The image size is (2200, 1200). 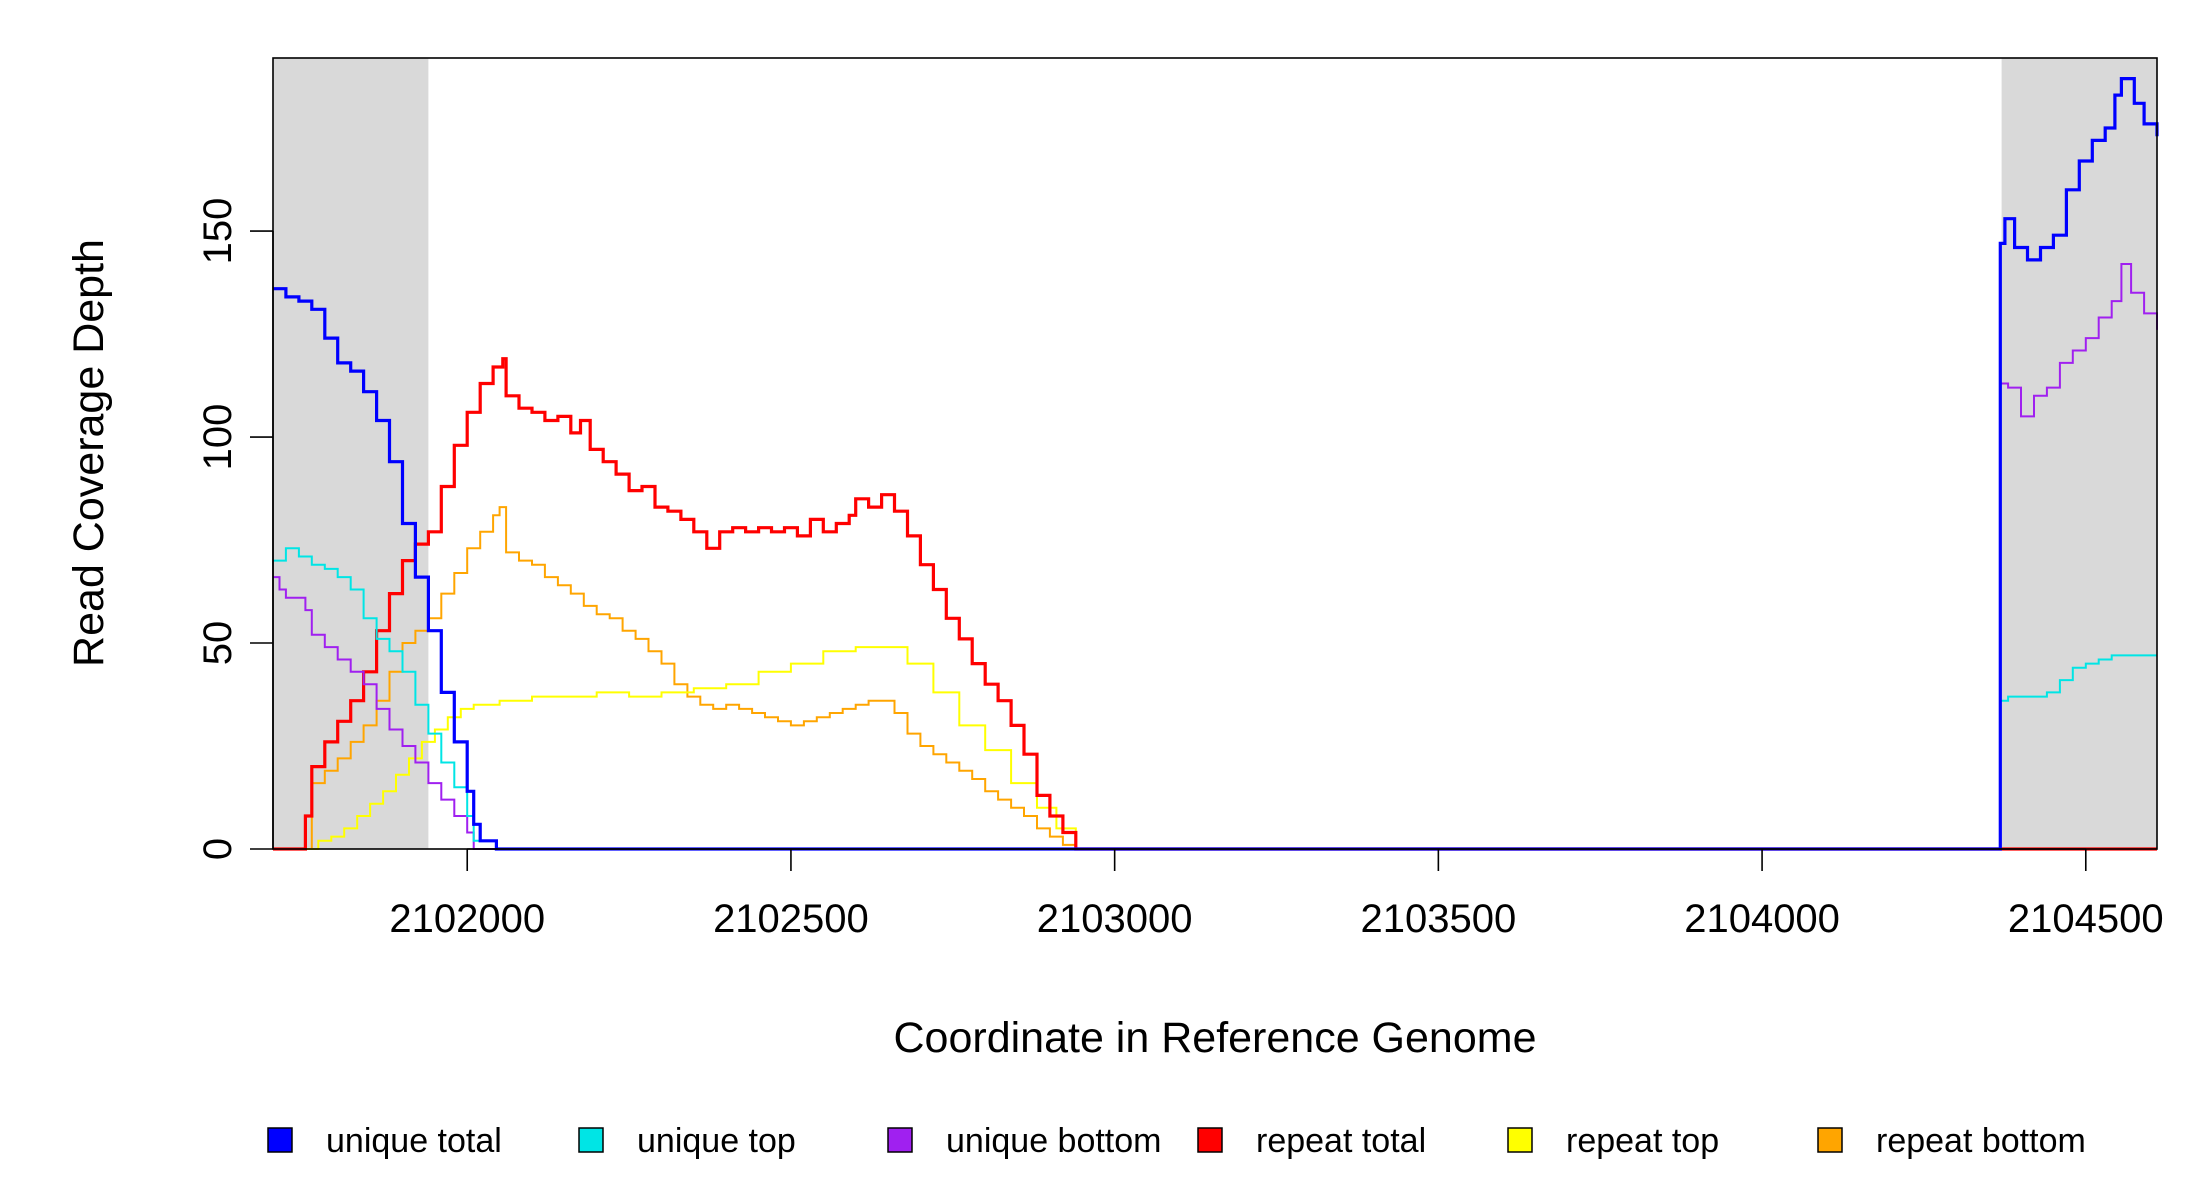 I want to click on y-axis: 0 50 100 150, so click(x=235, y=529).